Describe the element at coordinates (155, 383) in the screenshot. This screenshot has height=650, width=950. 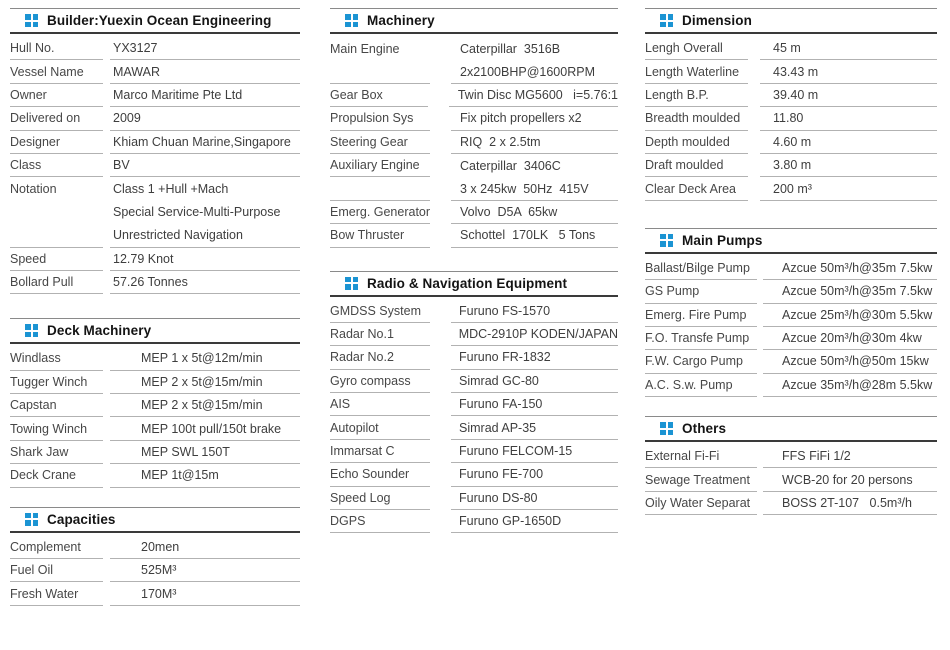
I see `table-row: Tugger Winch MEP 2 x 5t@15m/min` at that location.